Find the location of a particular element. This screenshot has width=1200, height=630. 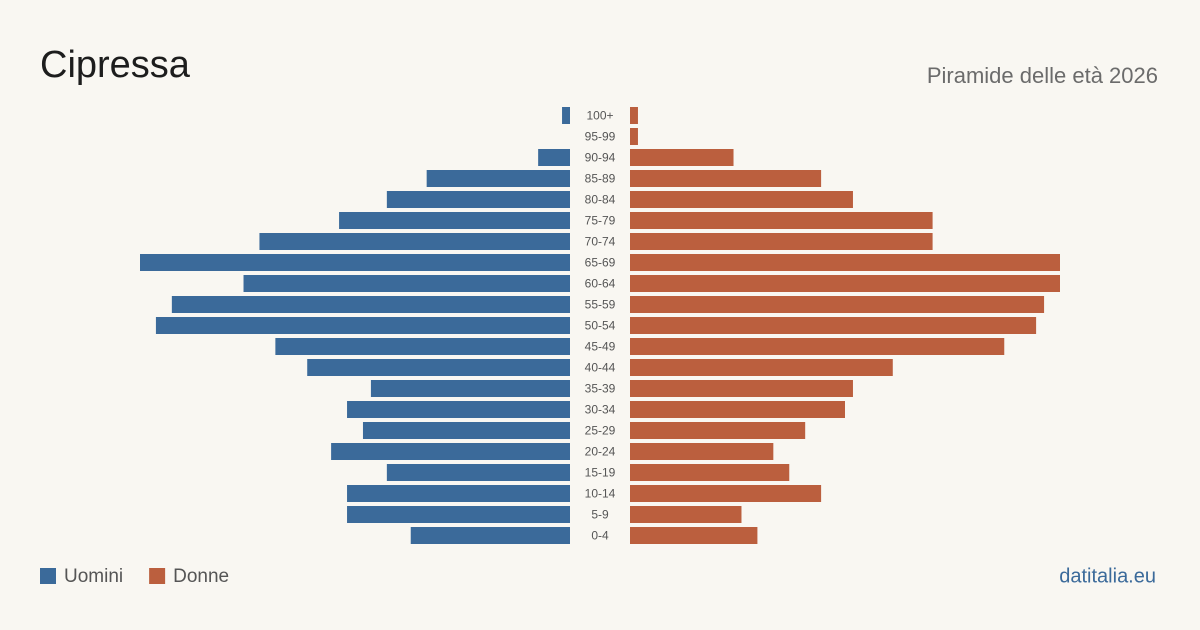

age-label: 75-79 is located at coordinates (600, 221).